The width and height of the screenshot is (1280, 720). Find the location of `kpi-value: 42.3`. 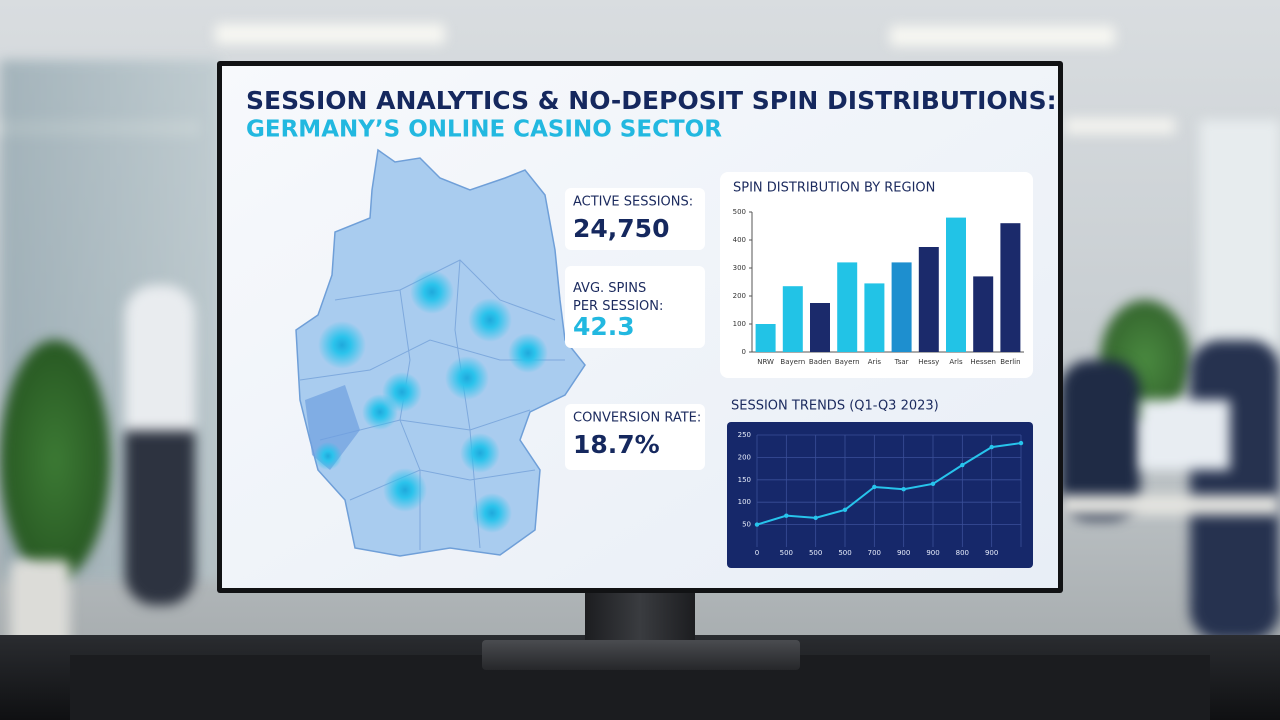

kpi-value: 42.3 is located at coordinates (604, 326).